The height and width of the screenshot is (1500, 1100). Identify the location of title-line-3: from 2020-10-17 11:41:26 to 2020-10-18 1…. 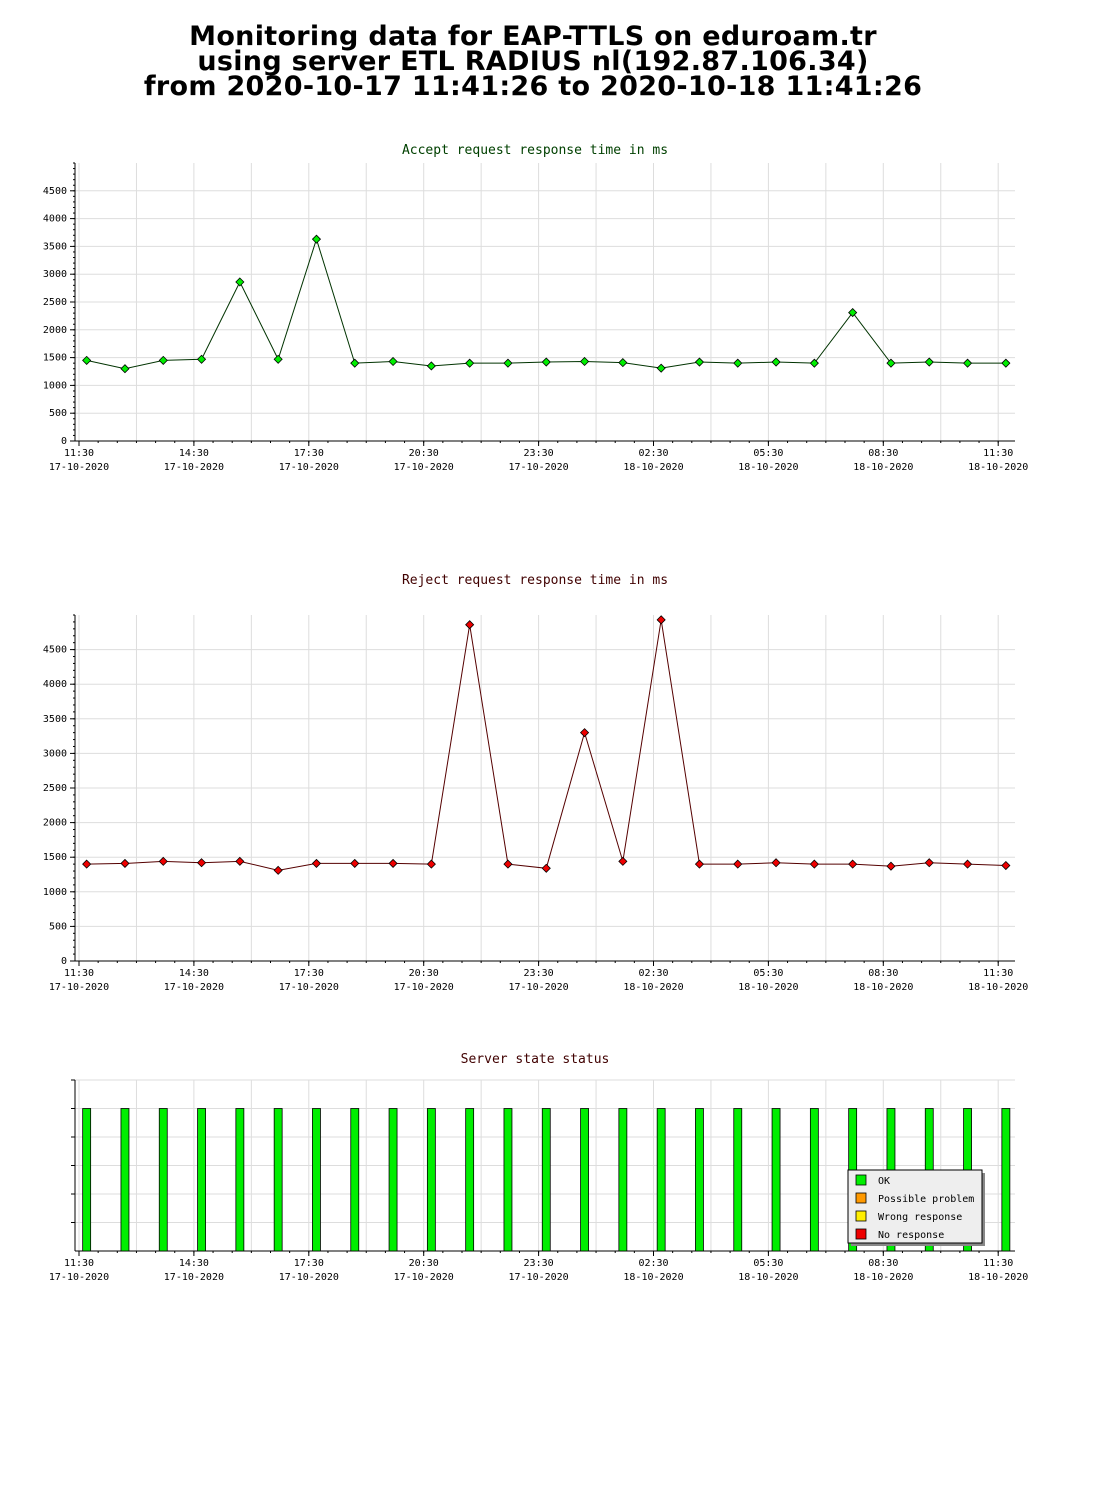
(533, 86).